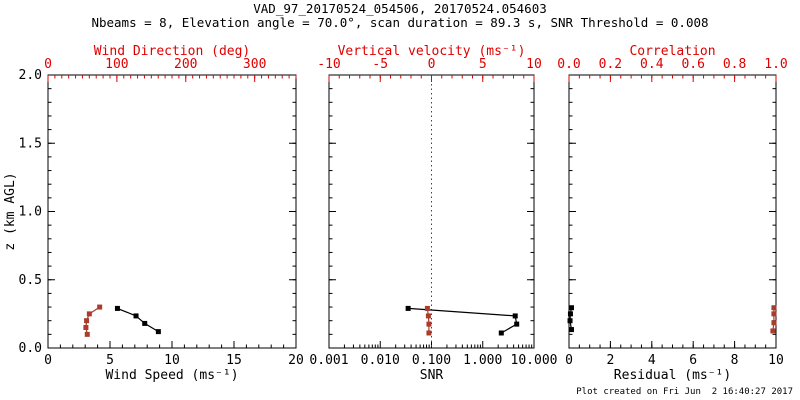 Image resolution: width=800 pixels, height=400 pixels. Describe the element at coordinates (30, 143) in the screenshot. I see `y-tick-label: 1.5` at that location.